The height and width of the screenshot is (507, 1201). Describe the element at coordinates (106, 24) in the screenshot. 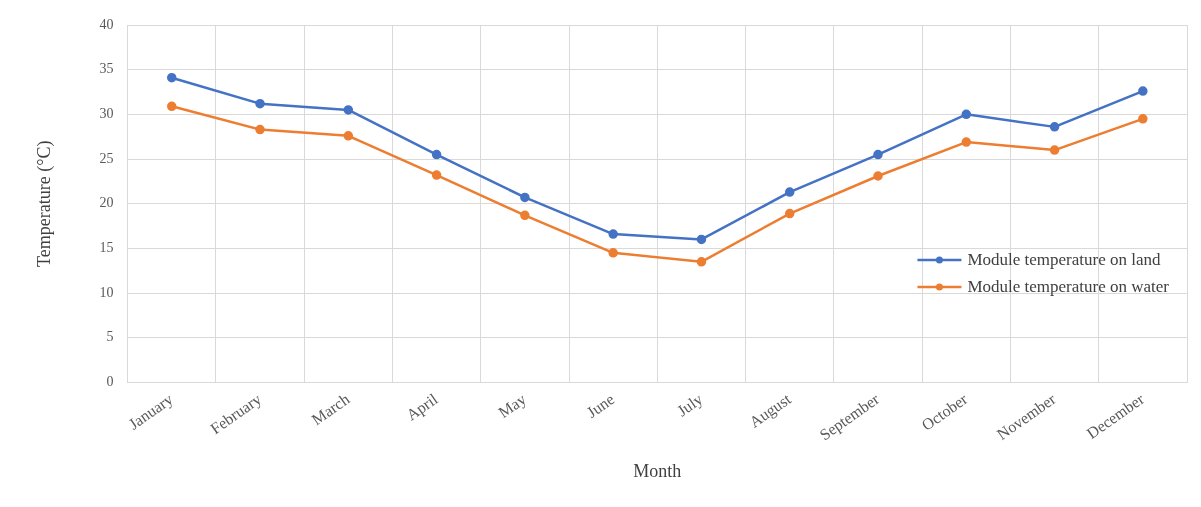

I see `y-tick-label: 40` at that location.